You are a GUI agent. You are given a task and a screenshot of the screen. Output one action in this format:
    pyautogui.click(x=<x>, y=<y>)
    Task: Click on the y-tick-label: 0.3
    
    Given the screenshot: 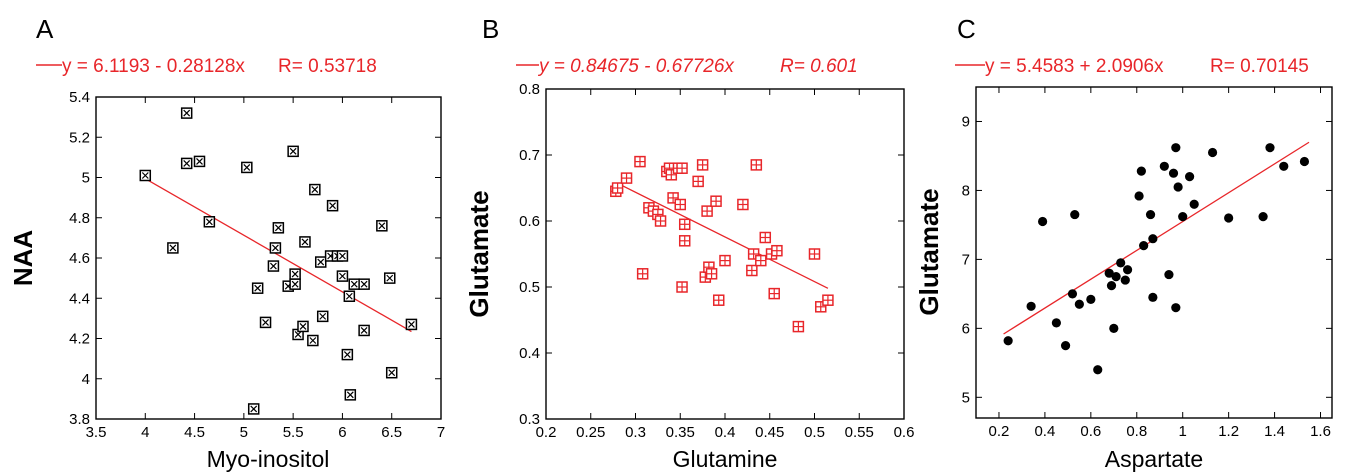 What is the action you would take?
    pyautogui.click(x=529, y=419)
    